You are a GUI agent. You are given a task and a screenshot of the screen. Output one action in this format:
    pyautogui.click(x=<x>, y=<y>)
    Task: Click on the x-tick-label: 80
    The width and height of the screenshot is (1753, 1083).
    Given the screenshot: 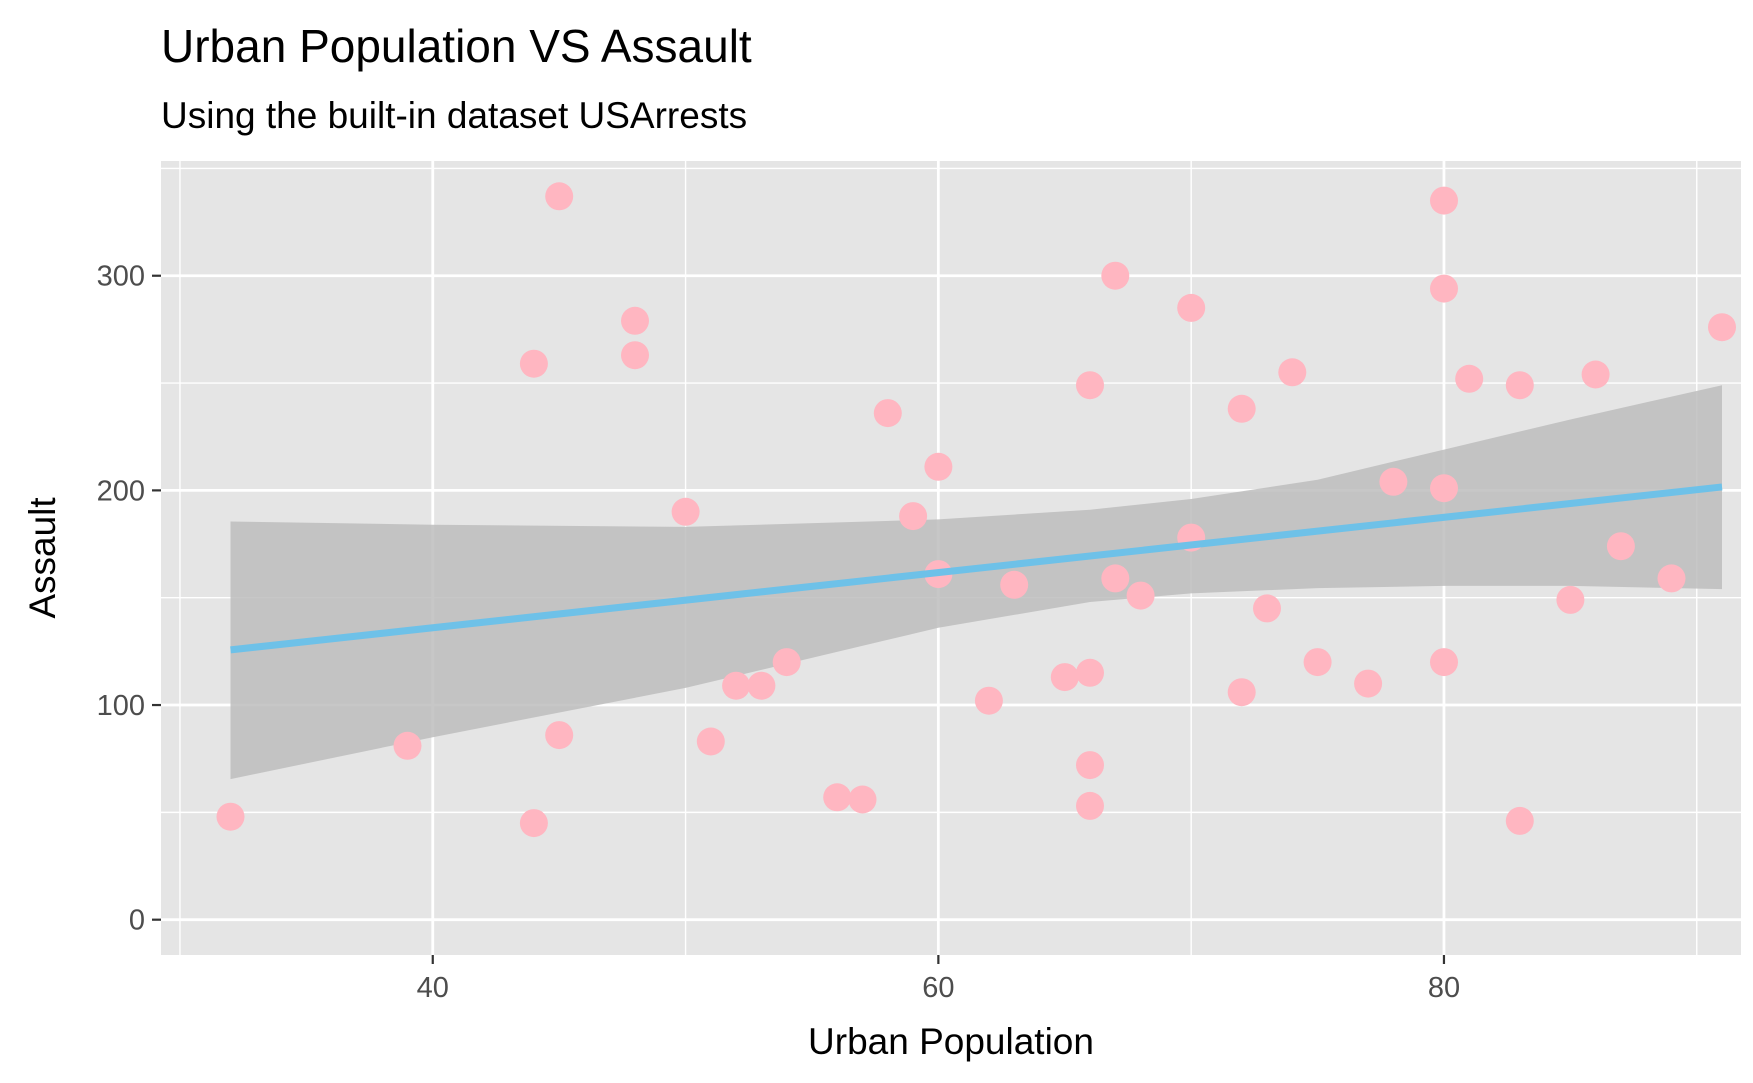 What is the action you would take?
    pyautogui.click(x=1444, y=988)
    